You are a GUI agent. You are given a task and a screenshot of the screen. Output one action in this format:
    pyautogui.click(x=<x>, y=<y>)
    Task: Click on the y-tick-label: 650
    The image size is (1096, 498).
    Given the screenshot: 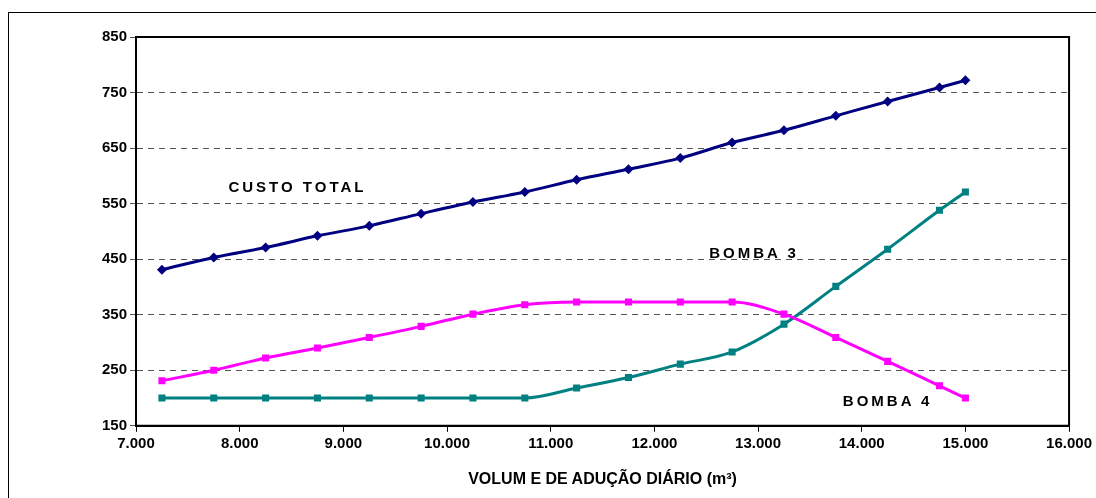 What is the action you would take?
    pyautogui.click(x=115, y=147)
    